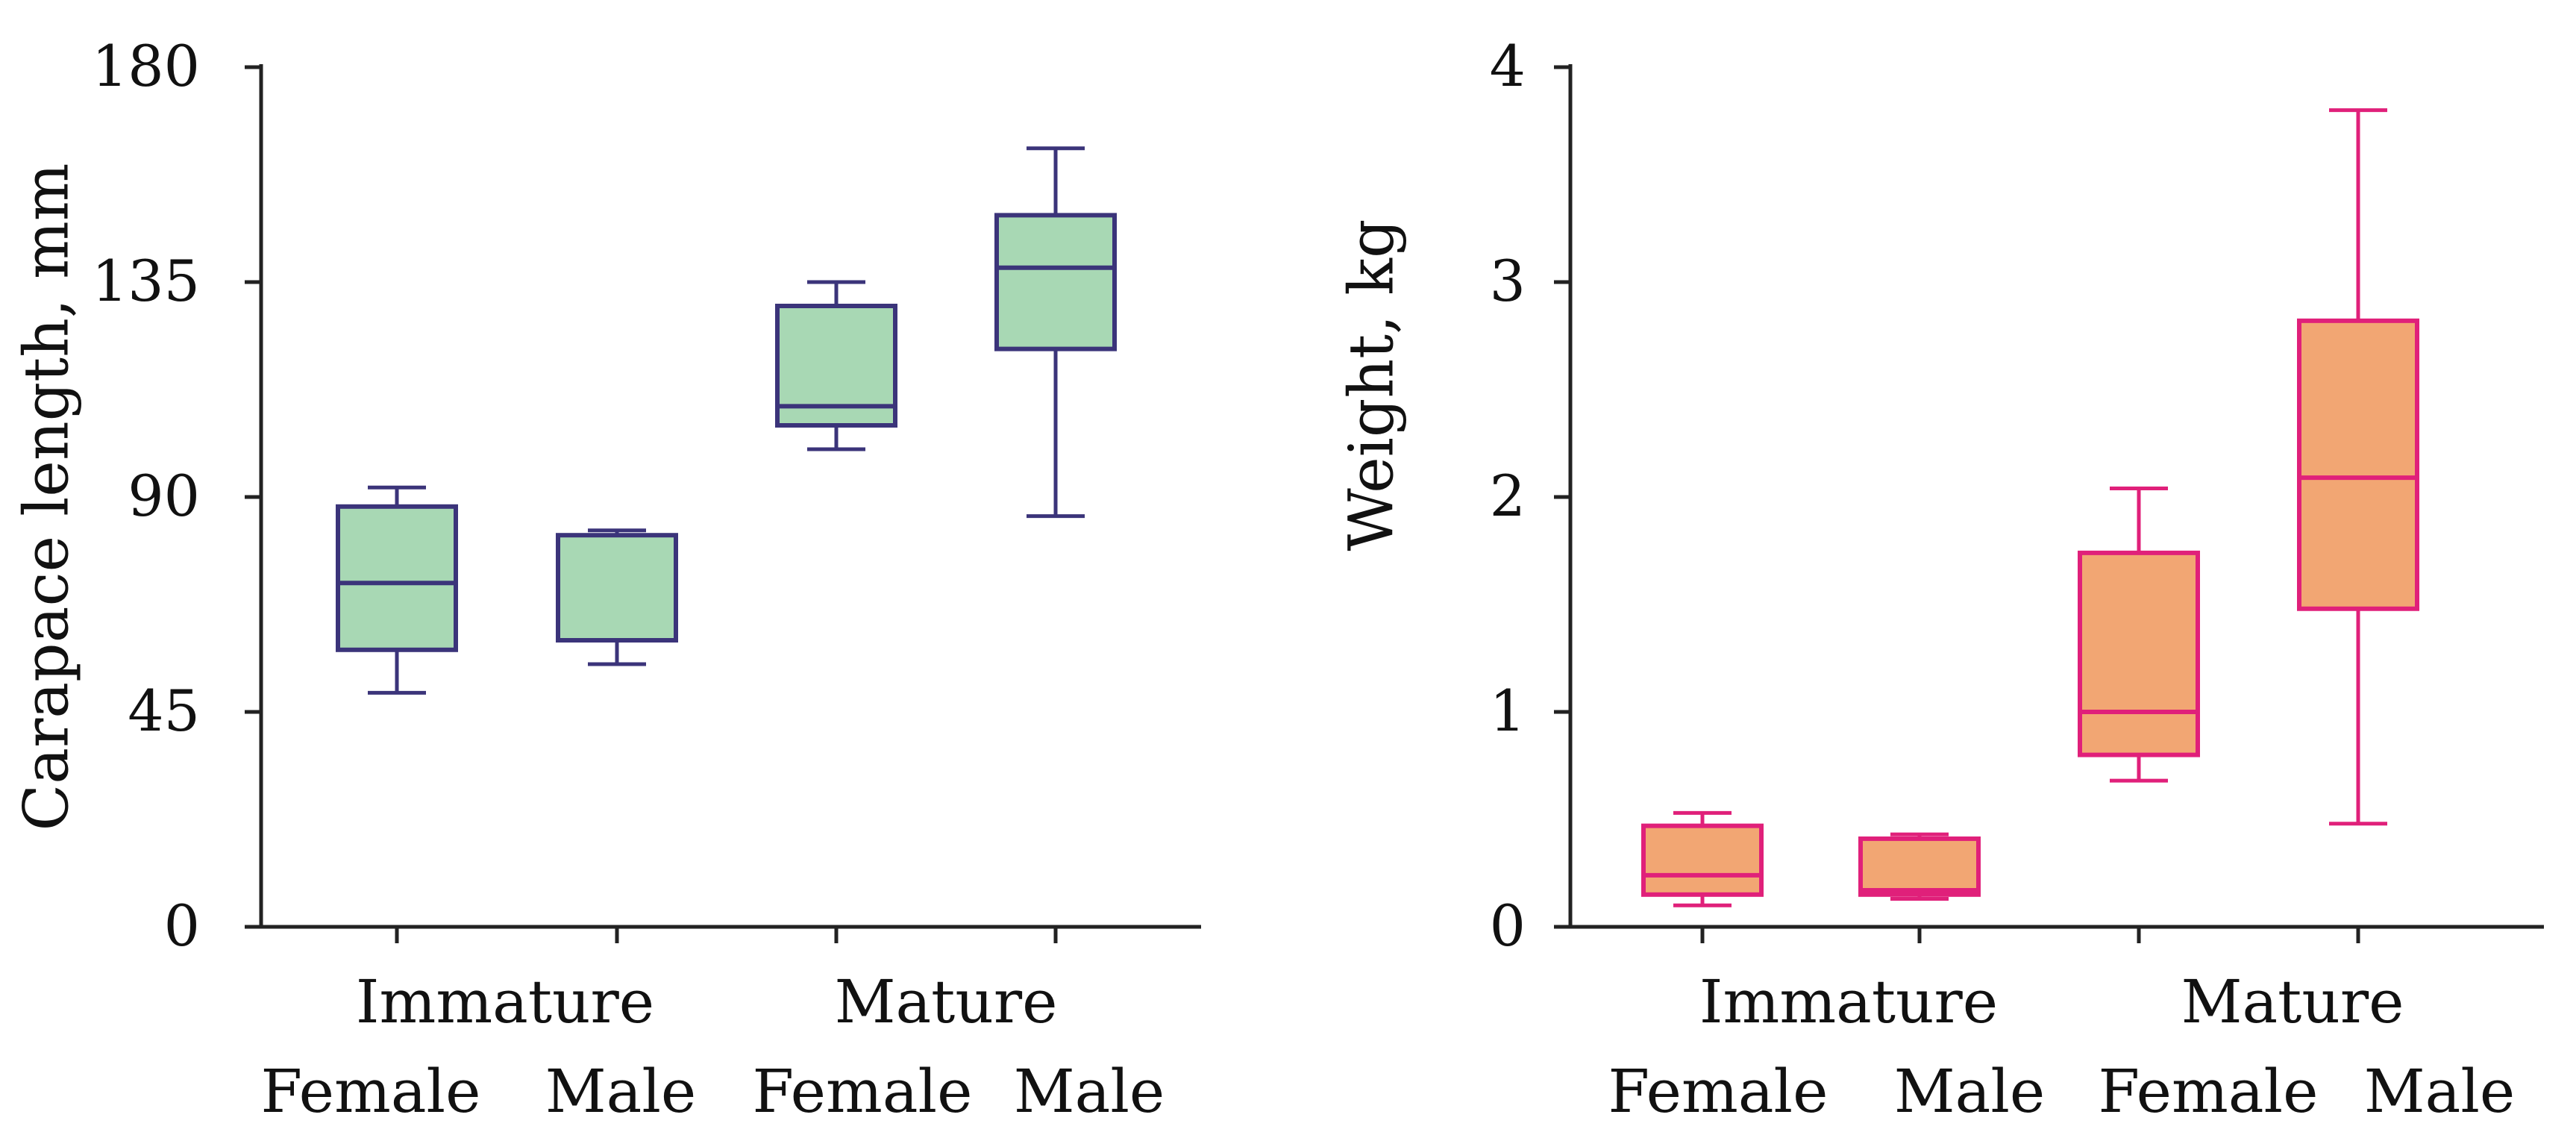 This screenshot has width=2576, height=1141. Describe the element at coordinates (47, 497) in the screenshot. I see `chart1-y-axis-label: Carapace length, mm` at that location.